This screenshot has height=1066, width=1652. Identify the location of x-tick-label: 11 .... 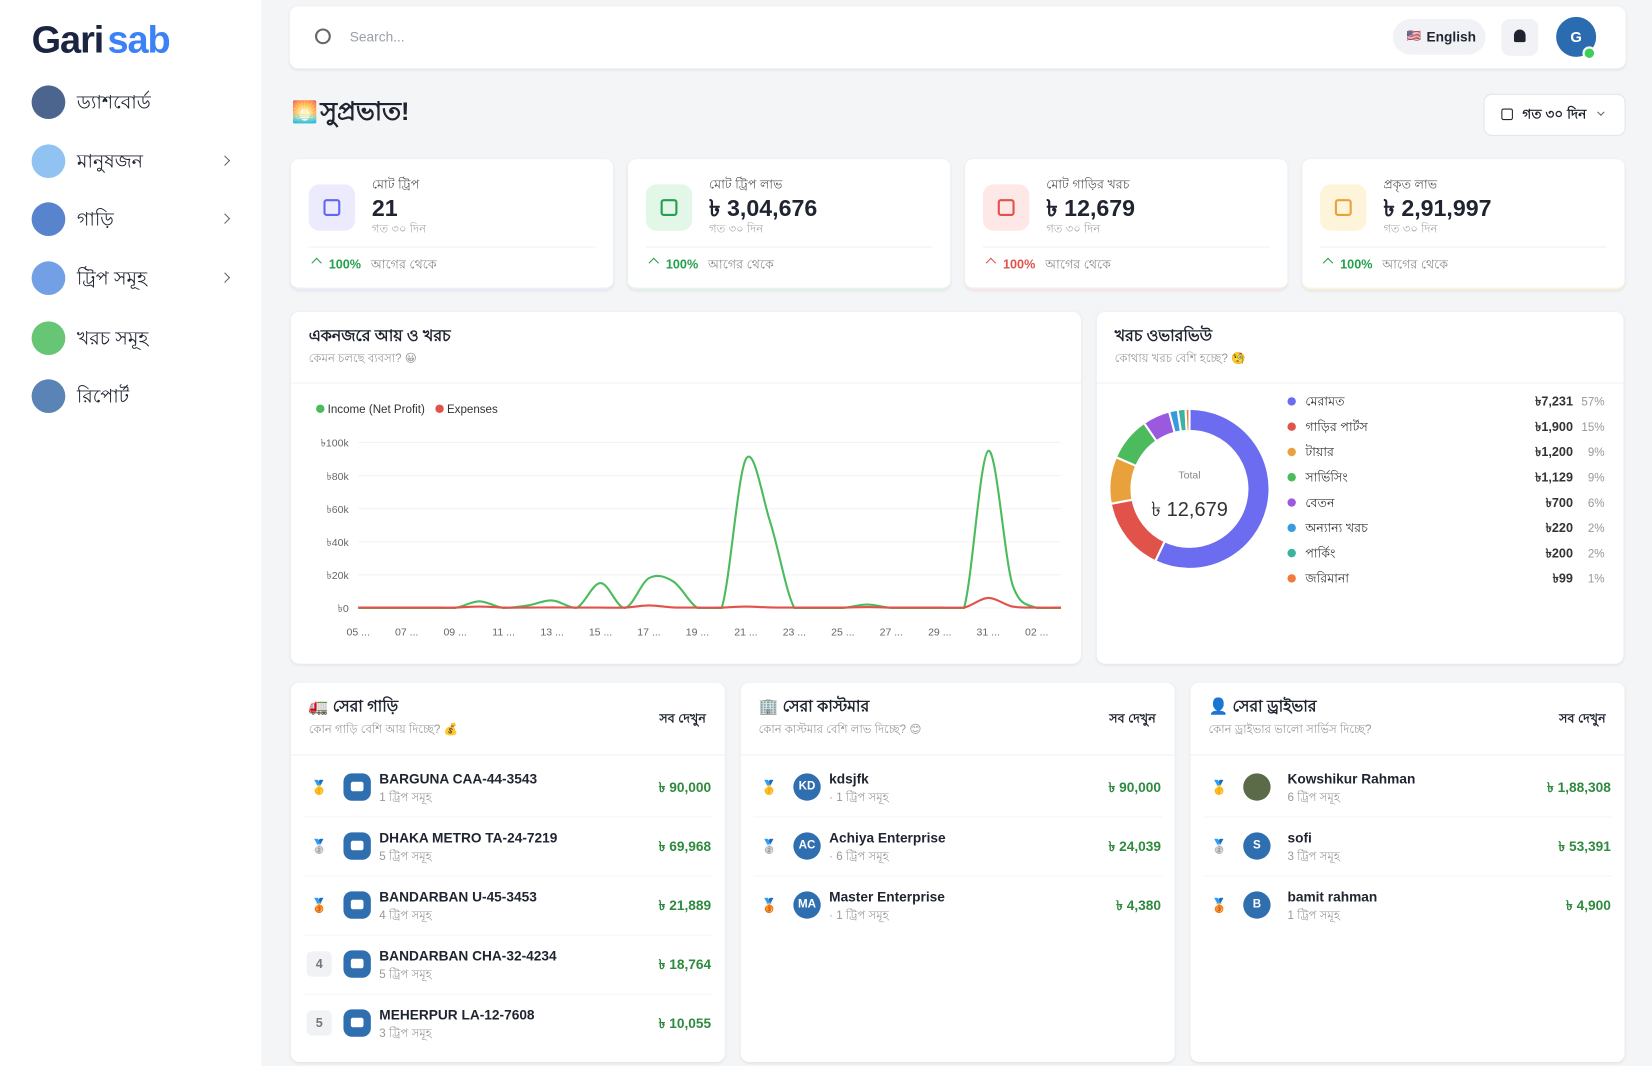
(503, 632).